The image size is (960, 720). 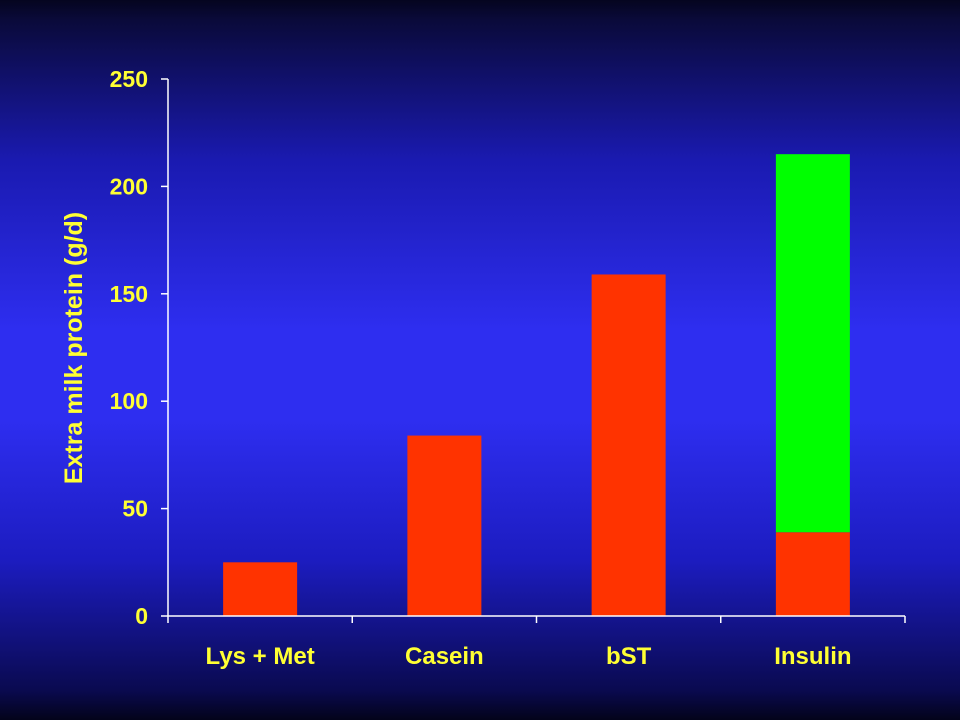 I want to click on x-category-label: Casein, so click(x=444, y=656).